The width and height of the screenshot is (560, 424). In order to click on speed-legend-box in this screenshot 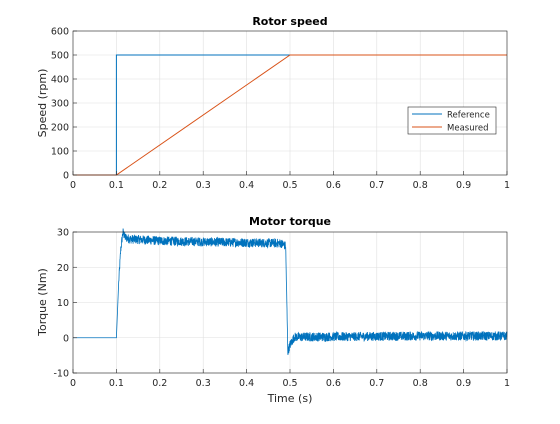, I will do `click(452, 120)`.